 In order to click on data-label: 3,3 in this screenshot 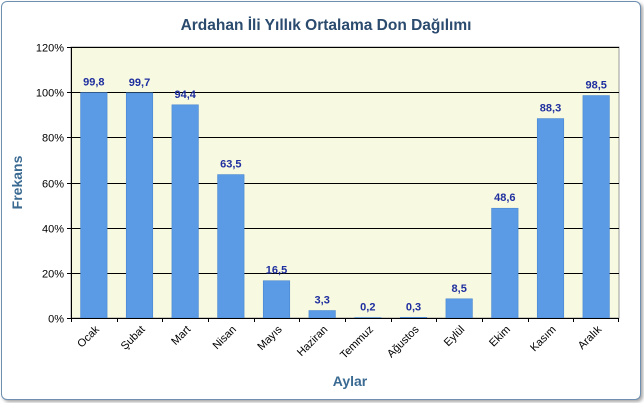, I will do `click(322, 301)`.